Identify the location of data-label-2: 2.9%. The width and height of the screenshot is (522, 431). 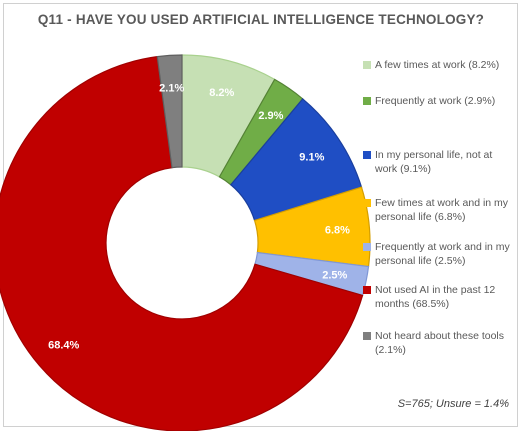
(270, 116).